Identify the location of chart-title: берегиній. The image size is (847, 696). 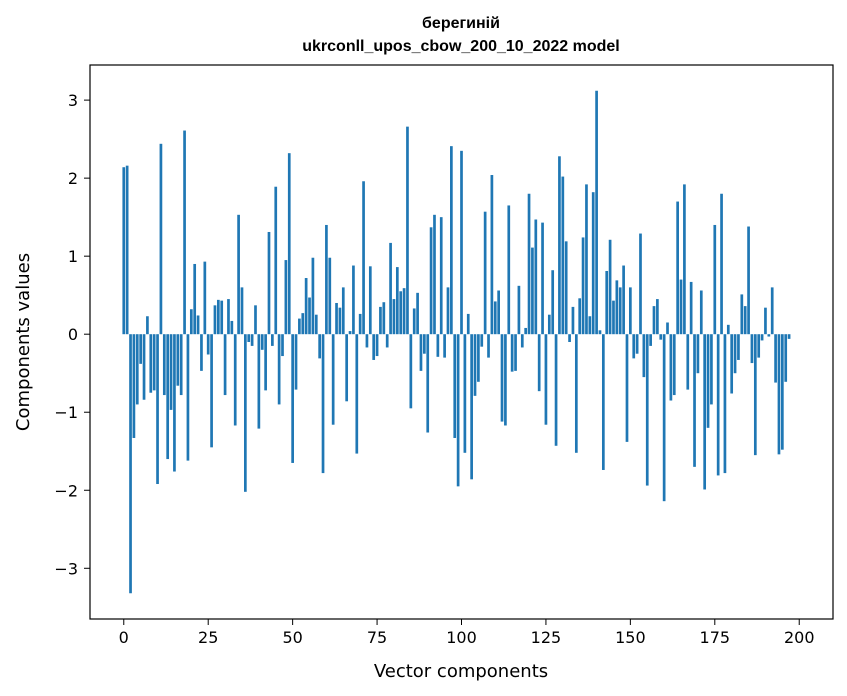
(461, 23).